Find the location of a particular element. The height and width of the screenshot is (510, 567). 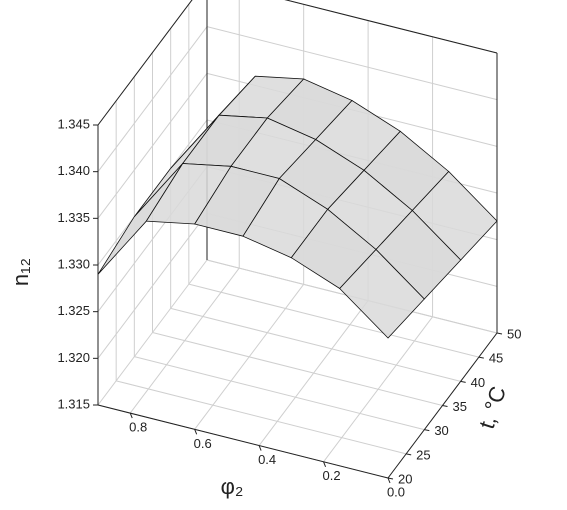

z-axis-title: n₁₂ is located at coordinates (20, 272).